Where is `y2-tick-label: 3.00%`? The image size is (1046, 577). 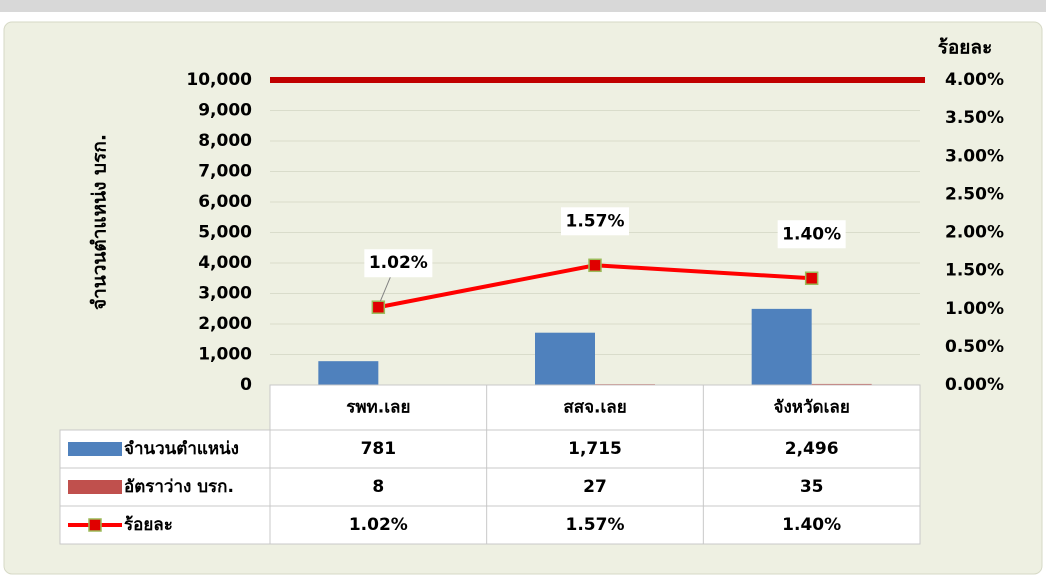
y2-tick-label: 3.00% is located at coordinates (974, 156).